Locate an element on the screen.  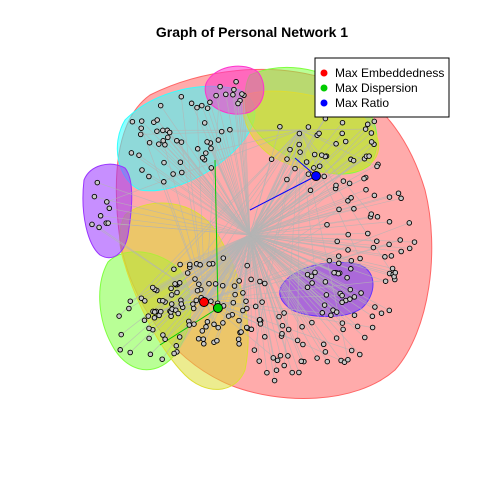
highlight-layer is located at coordinates (260, 242).